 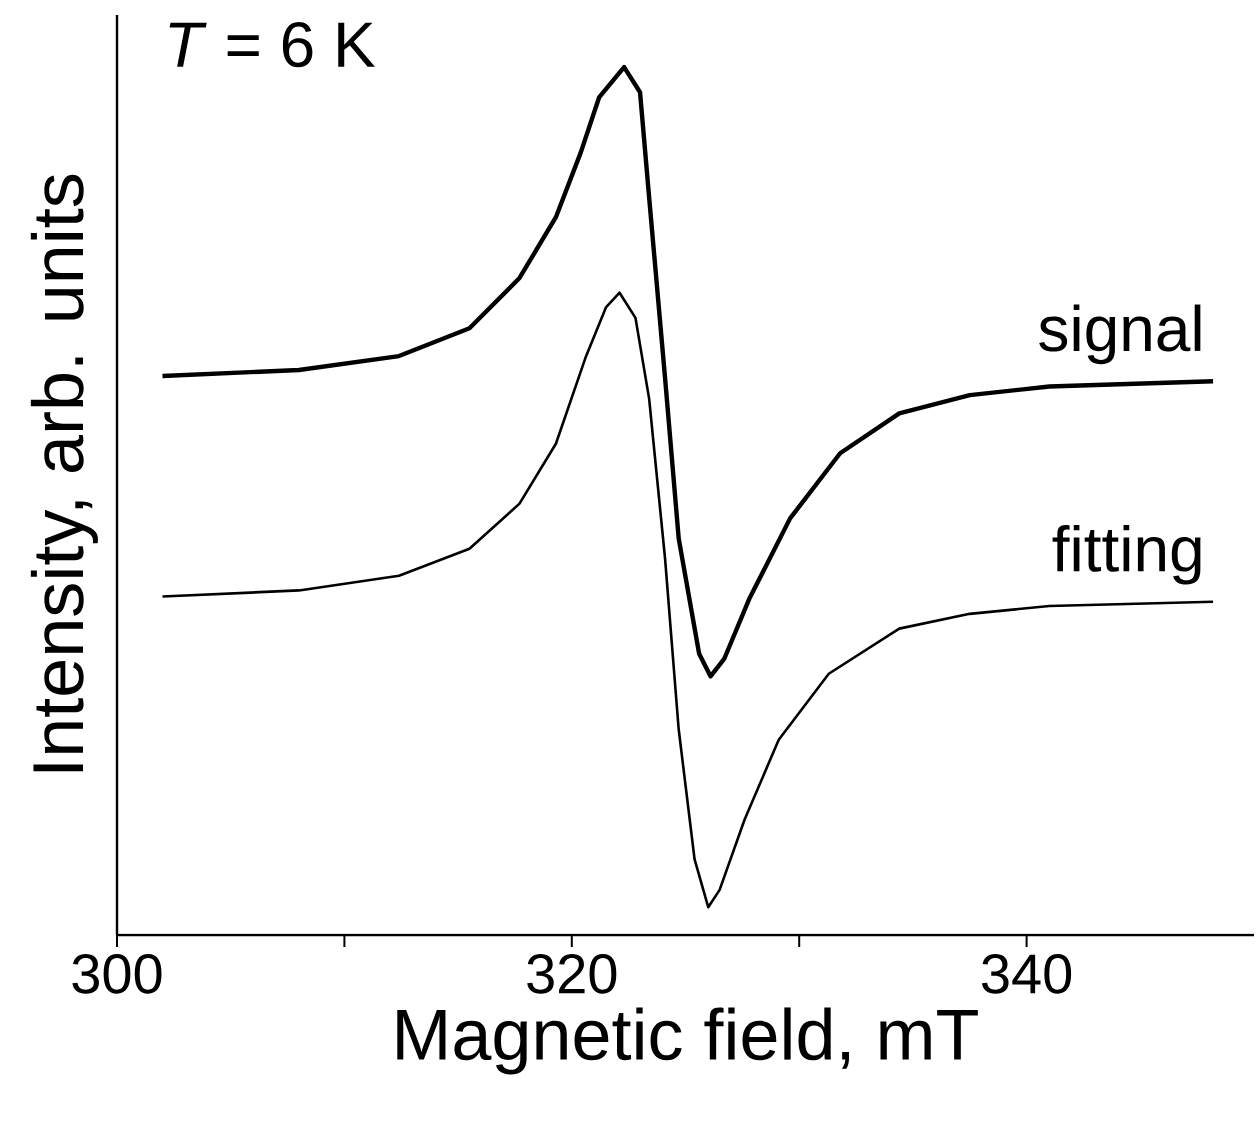 What do you see at coordinates (1027, 974) in the screenshot?
I see `x-tick-label: 340` at bounding box center [1027, 974].